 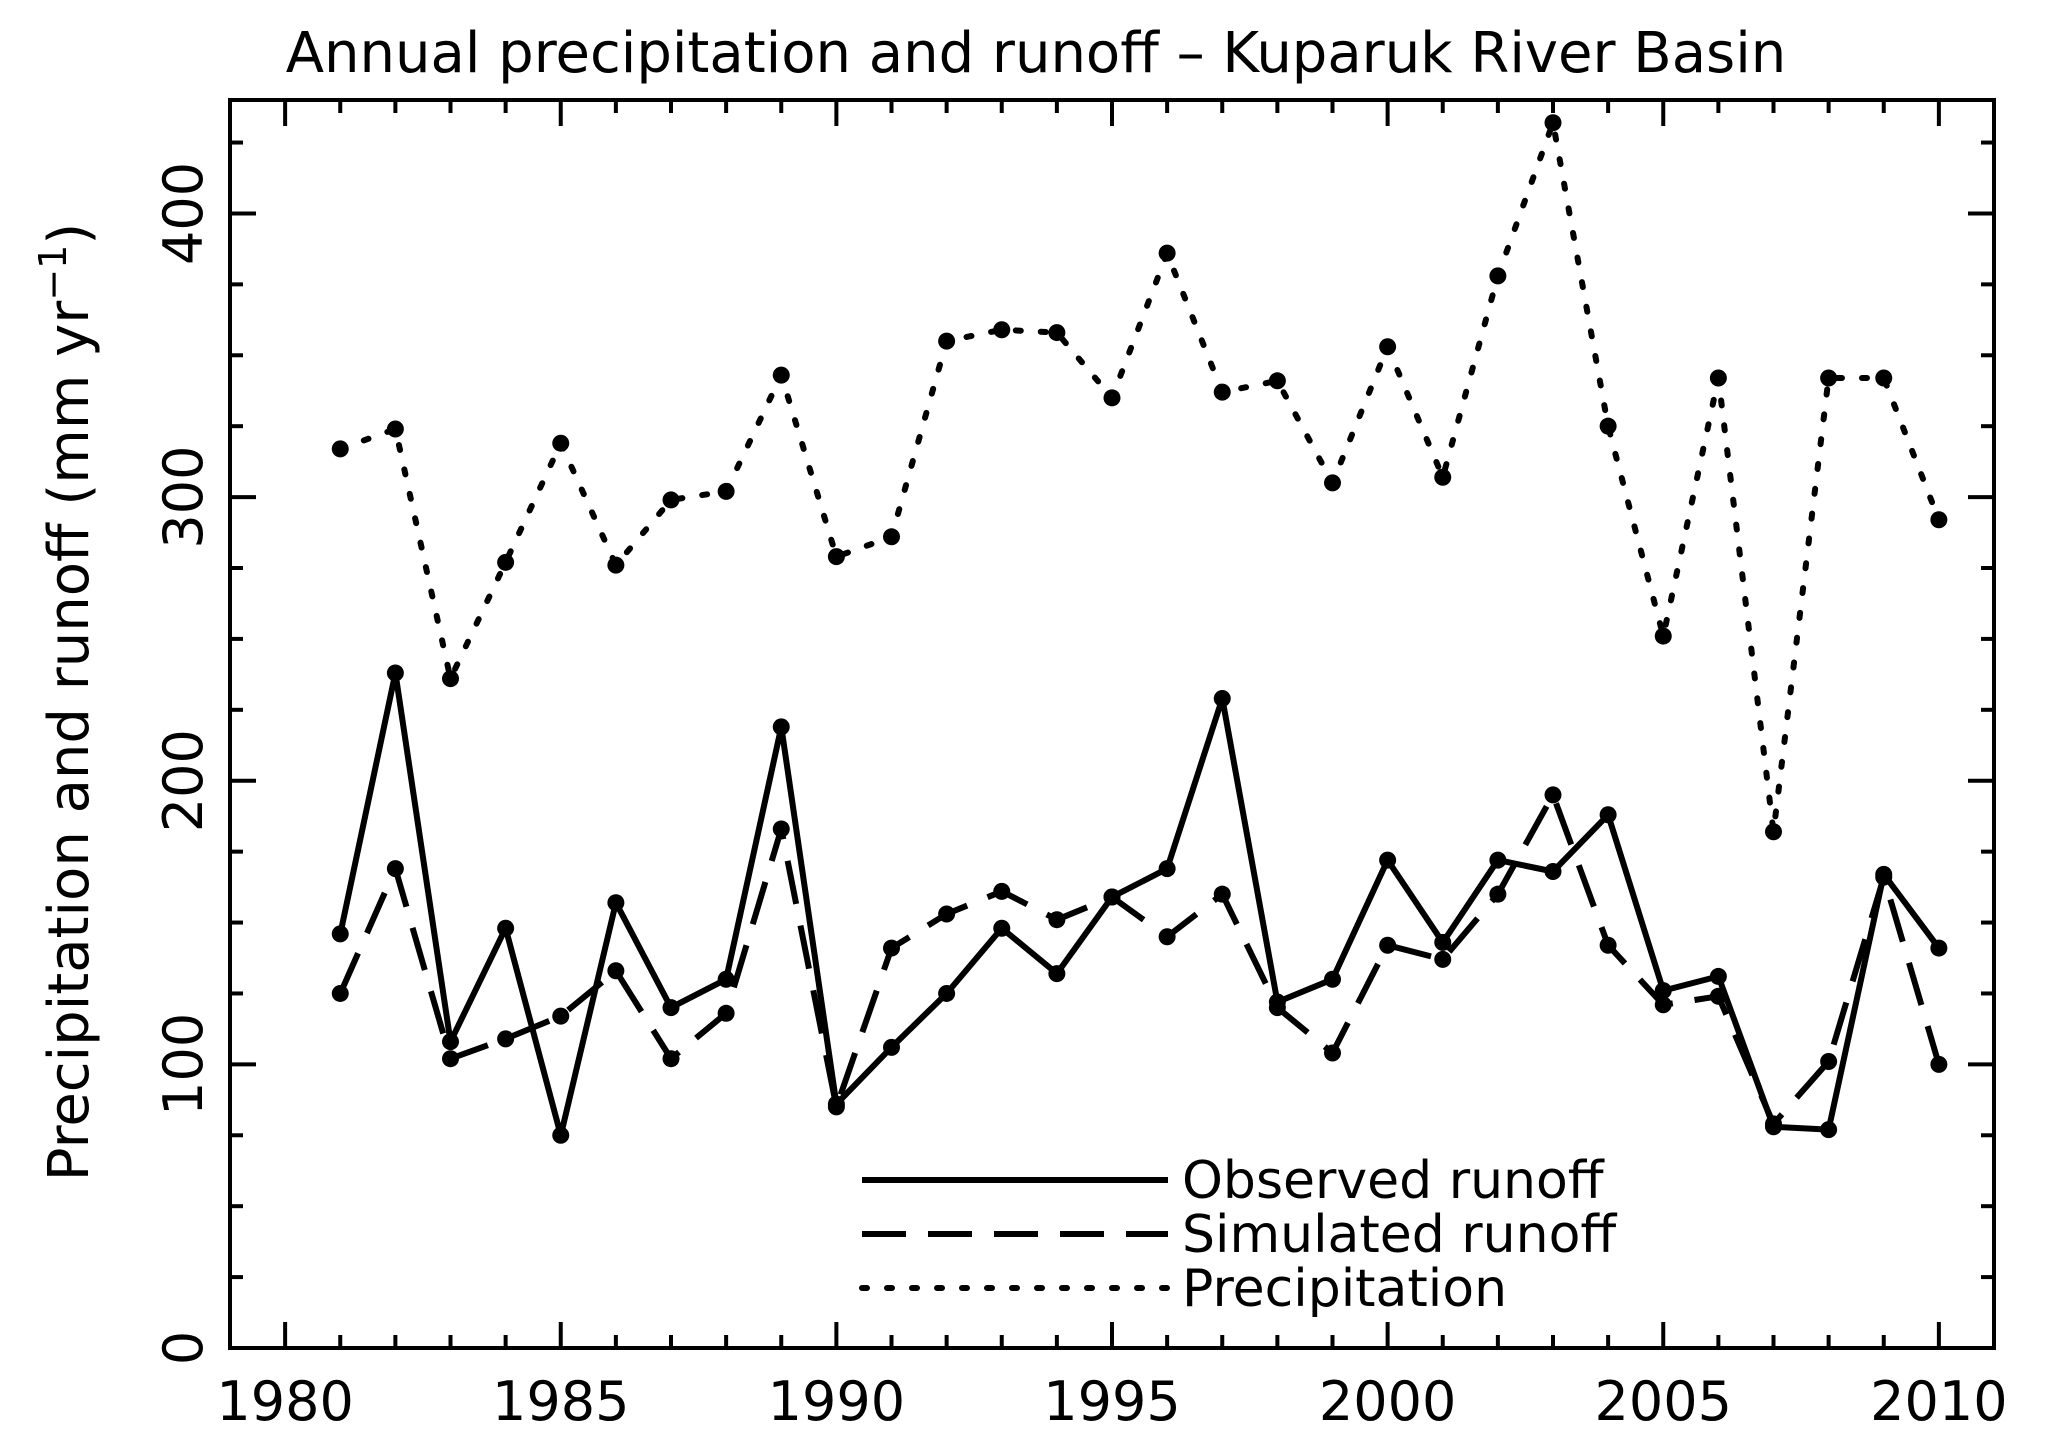 What do you see at coordinates (183, 1348) in the screenshot?
I see `y-tick-label: 0` at bounding box center [183, 1348].